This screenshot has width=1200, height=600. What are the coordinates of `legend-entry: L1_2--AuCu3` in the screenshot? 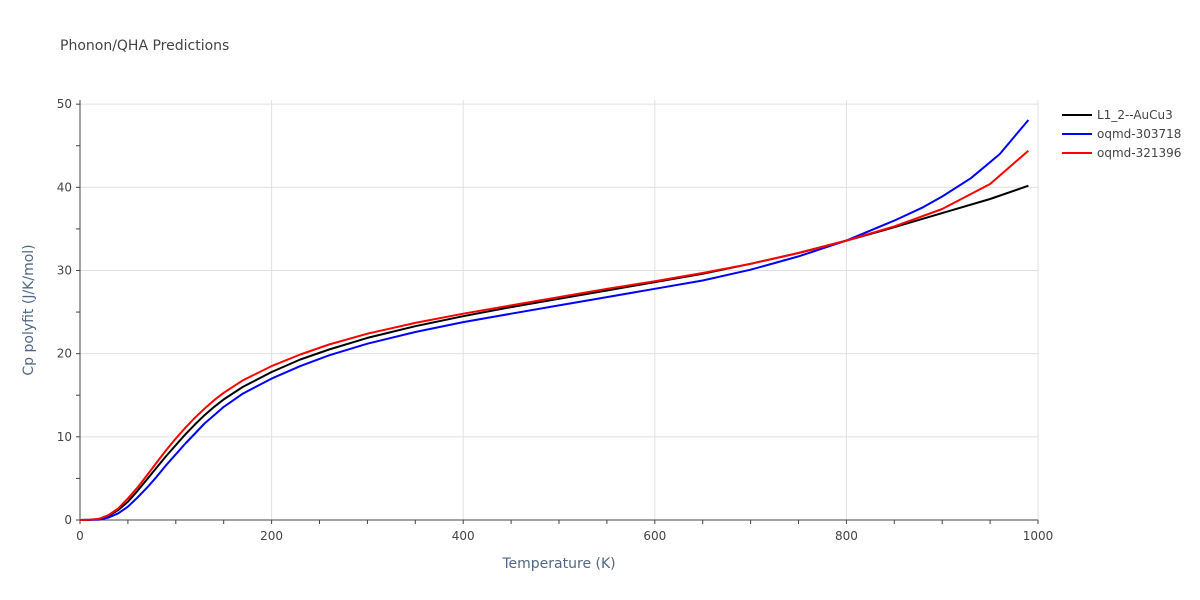 It's located at (1135, 115).